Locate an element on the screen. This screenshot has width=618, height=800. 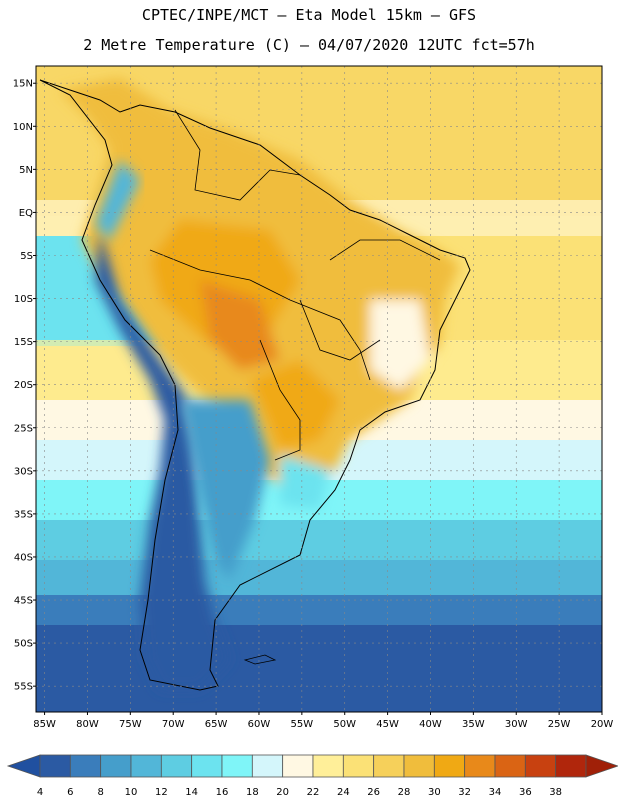
colorbar-label: 32 is located at coordinates (464, 792).